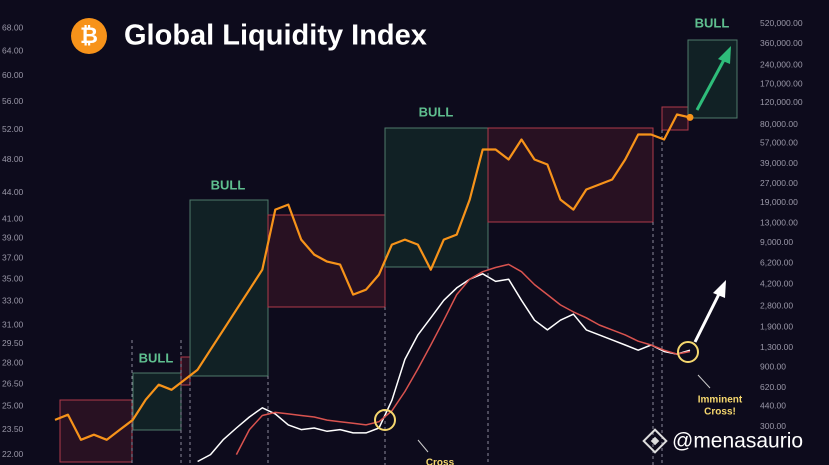  Describe the element at coordinates (13, 363) in the screenshot. I see `y-tick-label: 28.00` at that location.